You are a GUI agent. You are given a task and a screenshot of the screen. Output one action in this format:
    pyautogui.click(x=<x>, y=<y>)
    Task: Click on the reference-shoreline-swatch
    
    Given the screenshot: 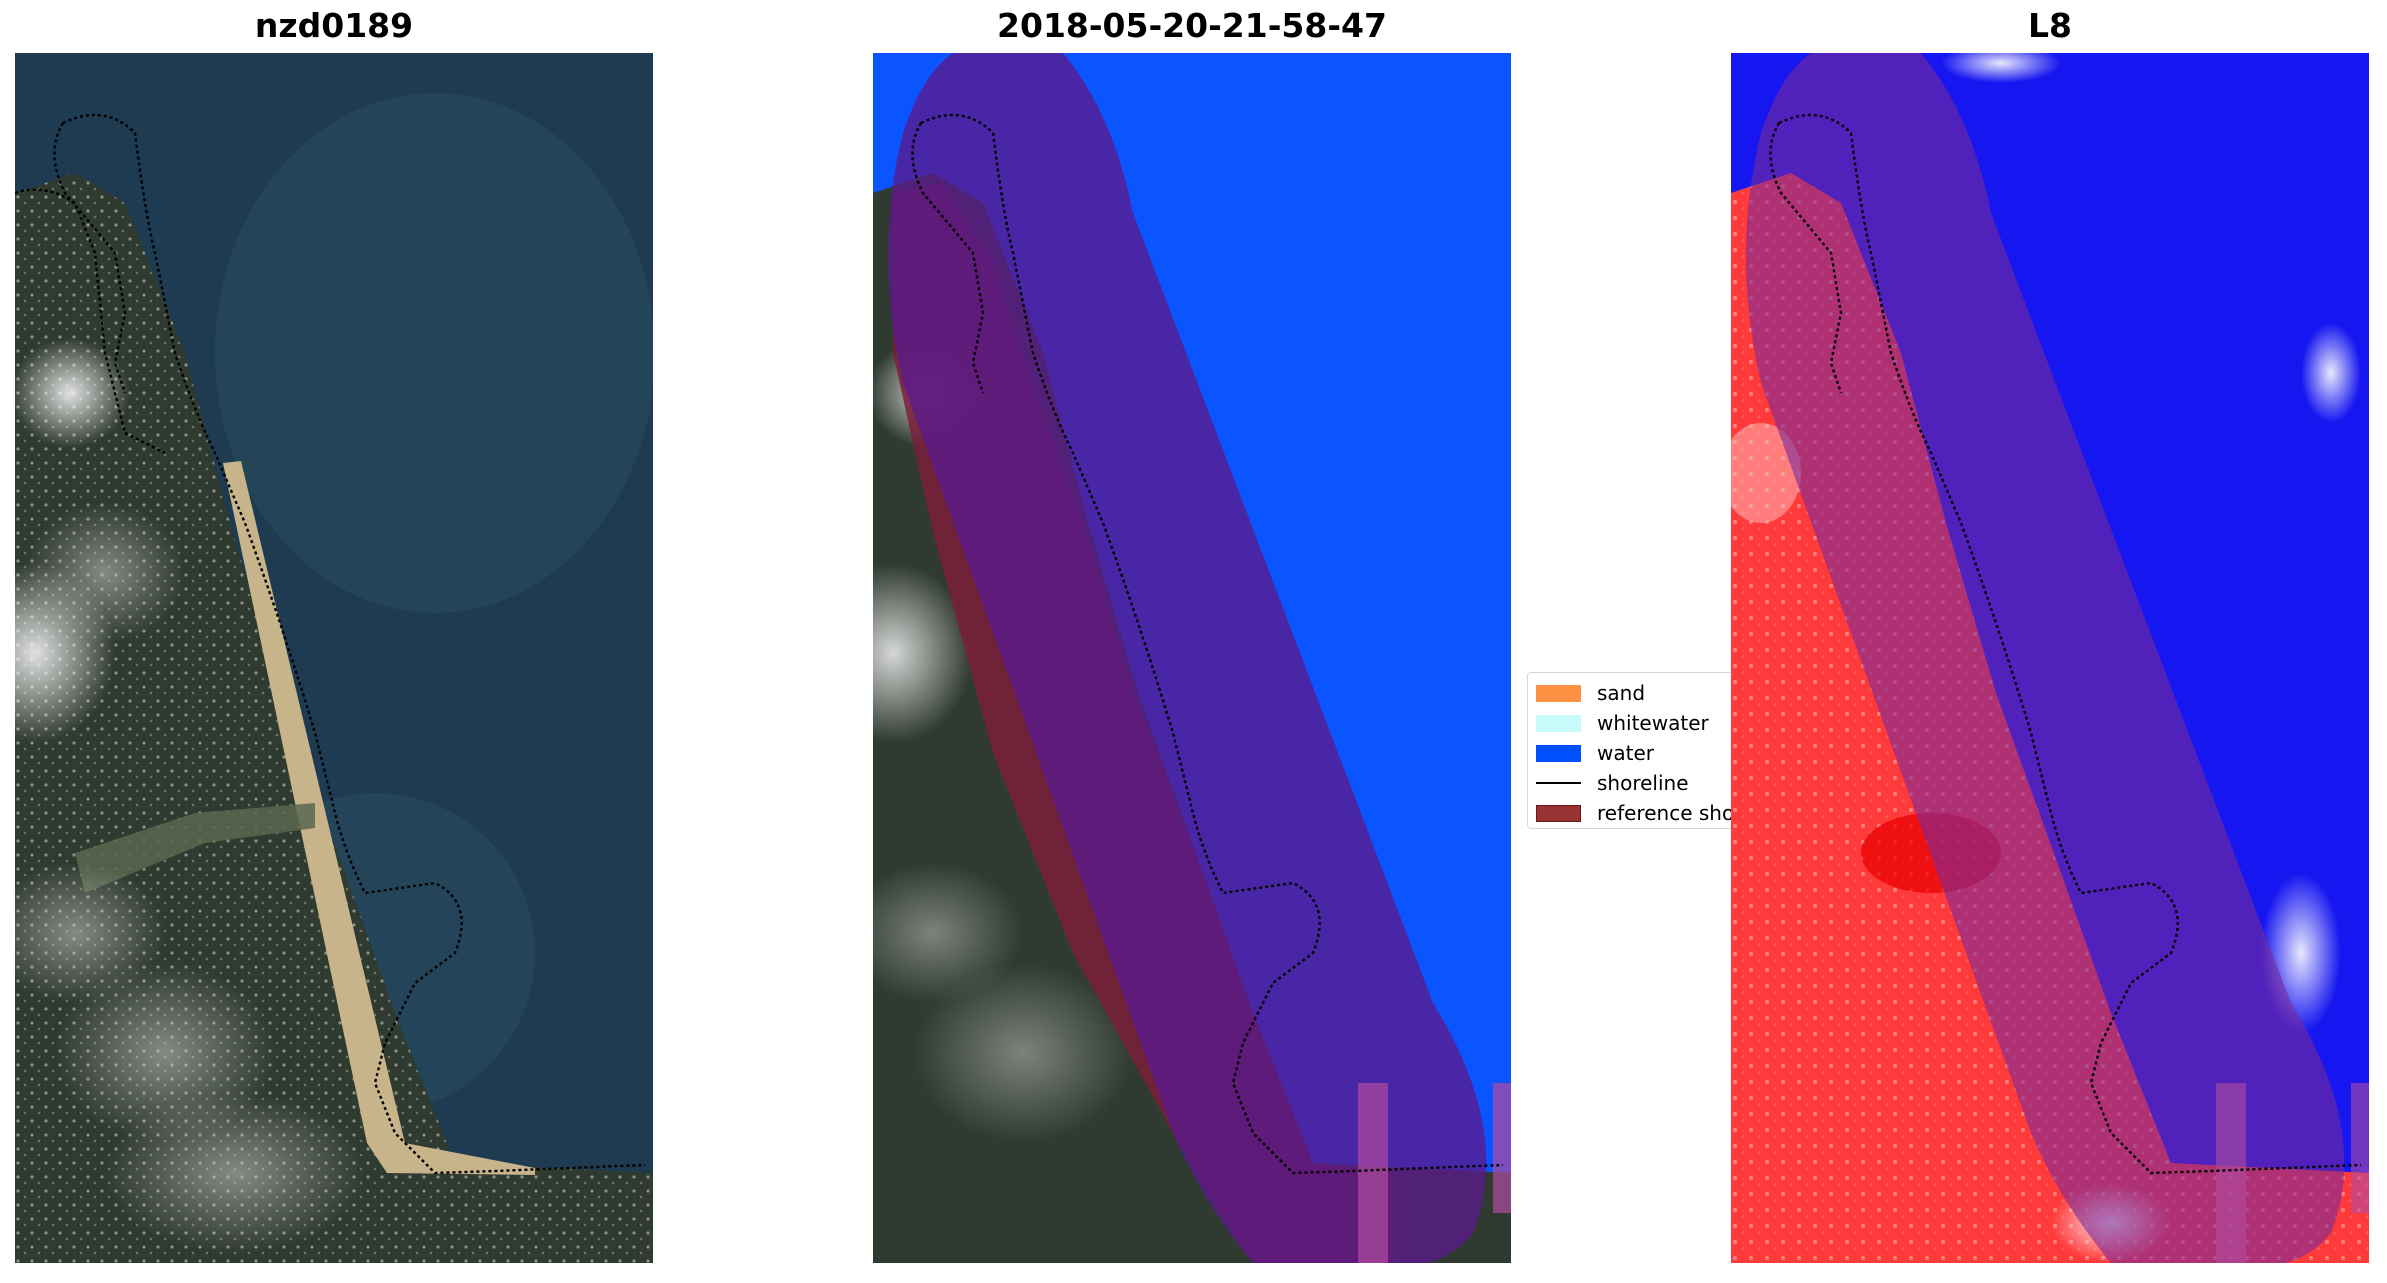 What is the action you would take?
    pyautogui.click(x=1558, y=813)
    